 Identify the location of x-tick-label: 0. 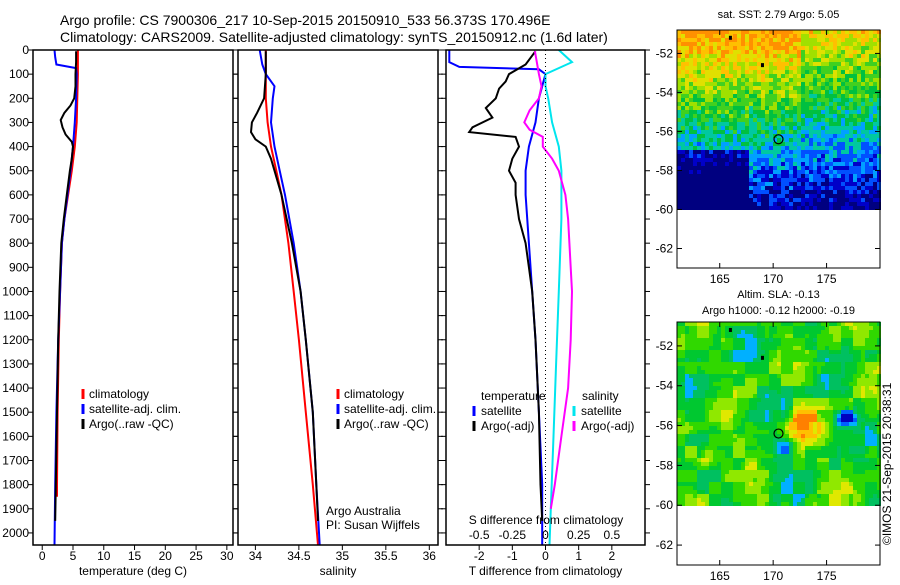
(42, 556).